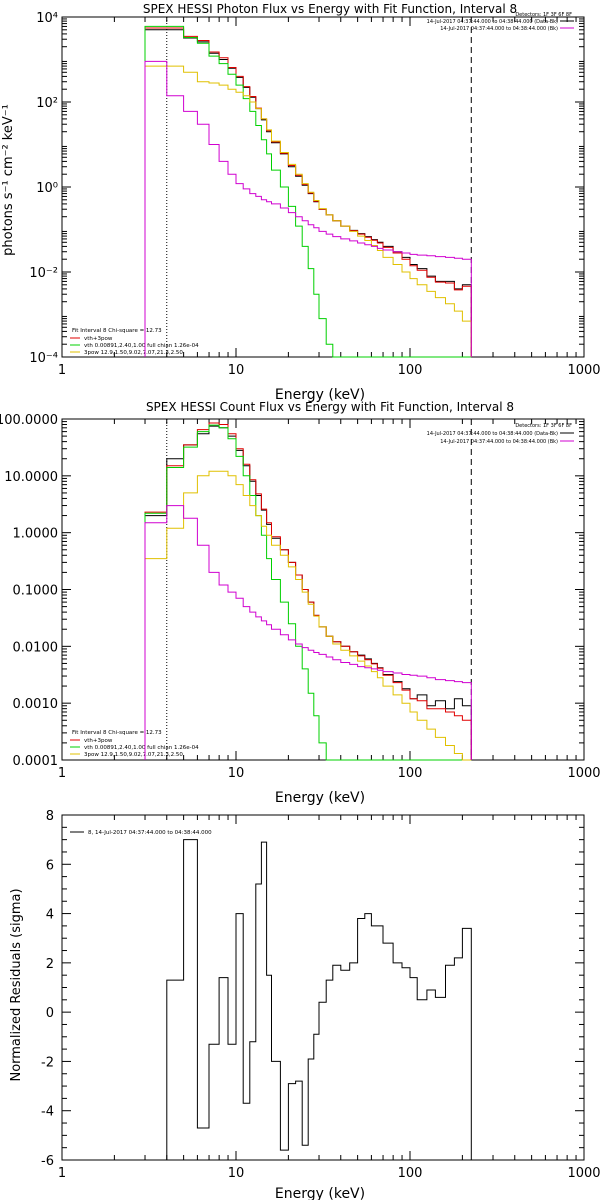  Describe the element at coordinates (47, 103) in the screenshot. I see `panel1-ytick-label: 10²` at that location.